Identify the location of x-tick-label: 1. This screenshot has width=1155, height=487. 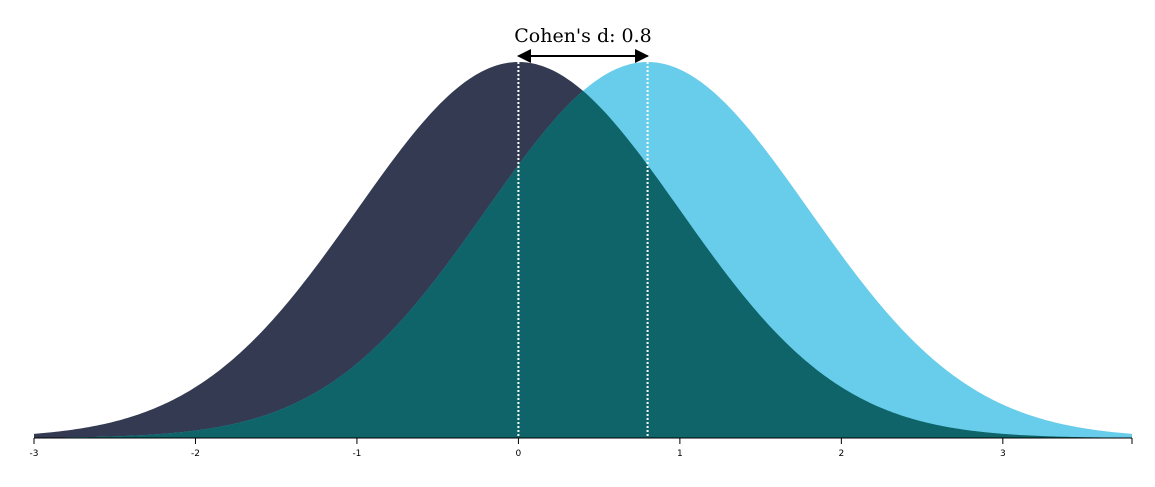
(680, 454).